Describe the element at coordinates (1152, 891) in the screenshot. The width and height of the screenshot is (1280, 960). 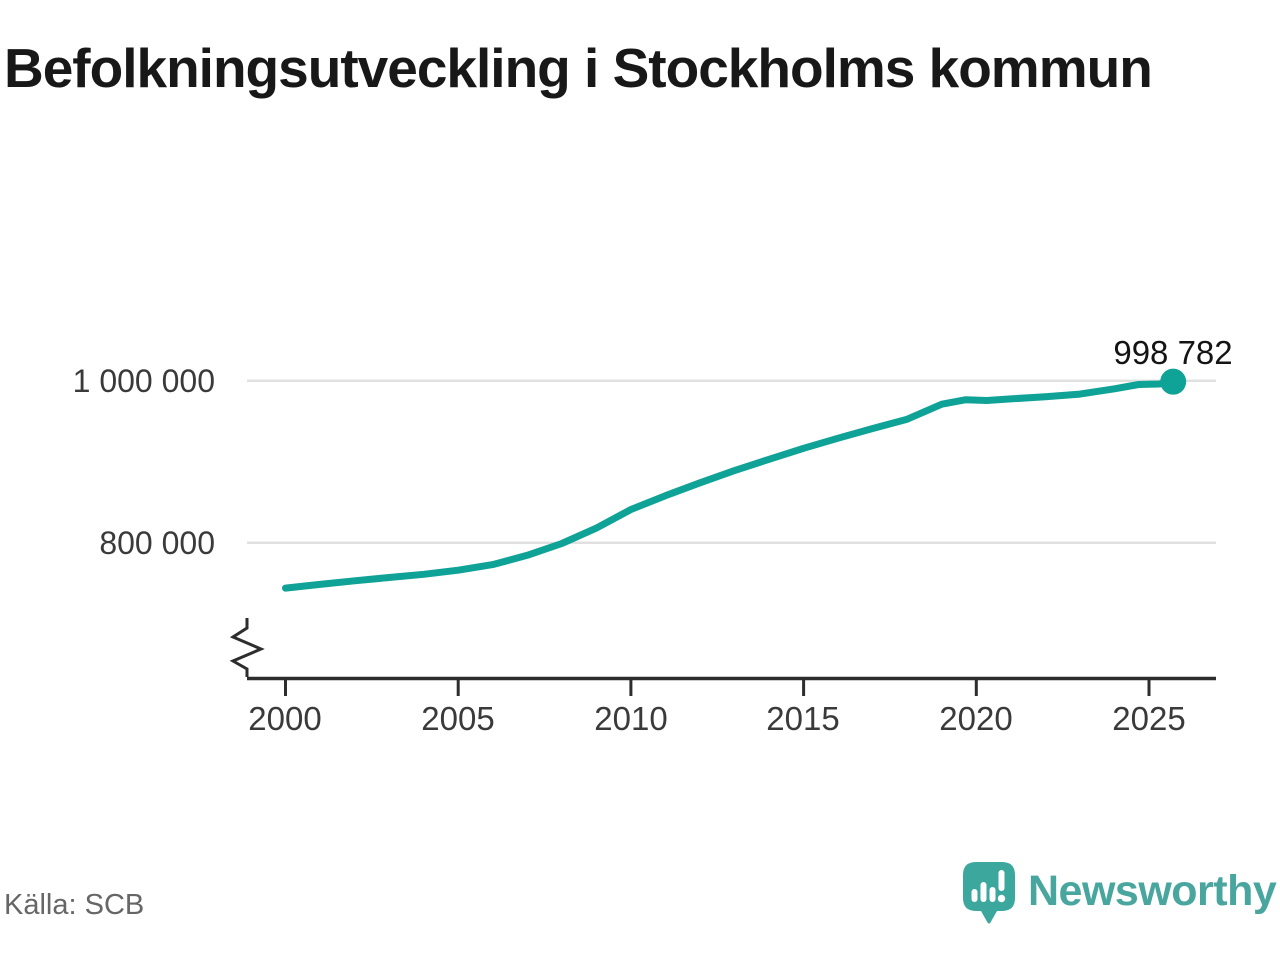
I see `newsworthy-wordmark: Newsworthy` at that location.